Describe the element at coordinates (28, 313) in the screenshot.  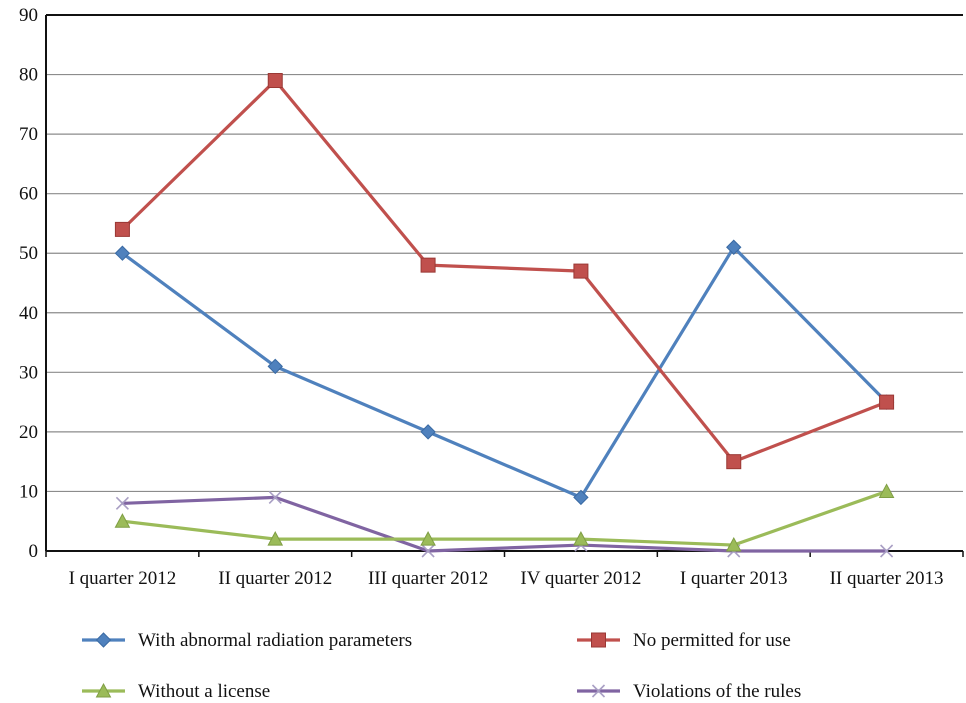
I see `y-tick-label: 40` at that location.